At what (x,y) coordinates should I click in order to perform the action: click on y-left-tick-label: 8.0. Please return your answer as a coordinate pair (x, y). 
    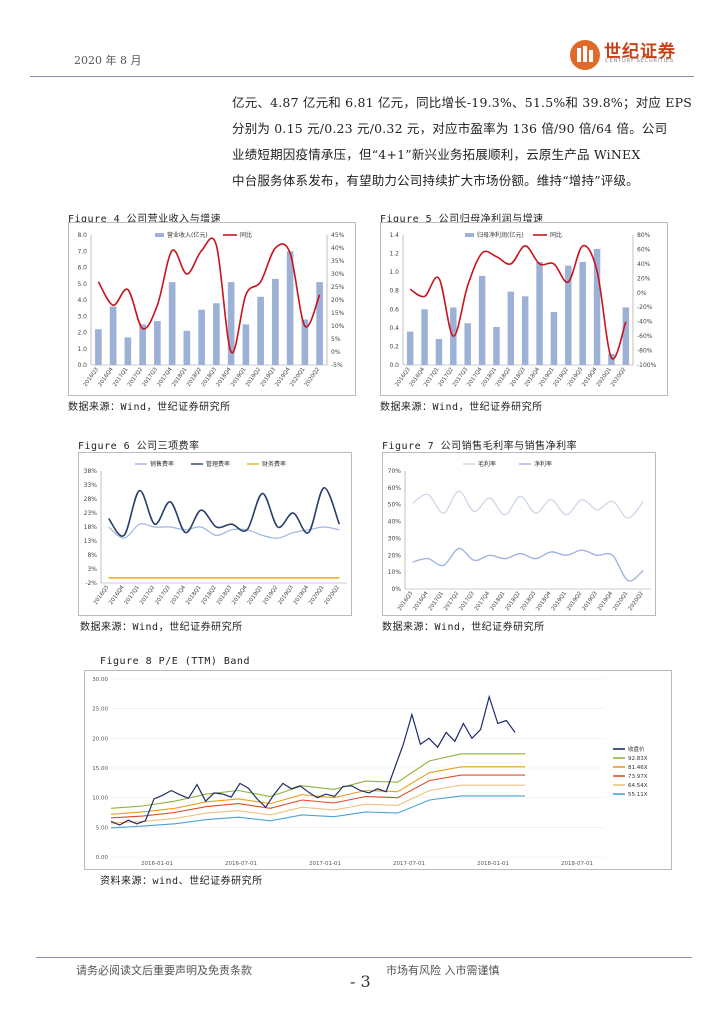
    Looking at the image, I should click on (82, 235).